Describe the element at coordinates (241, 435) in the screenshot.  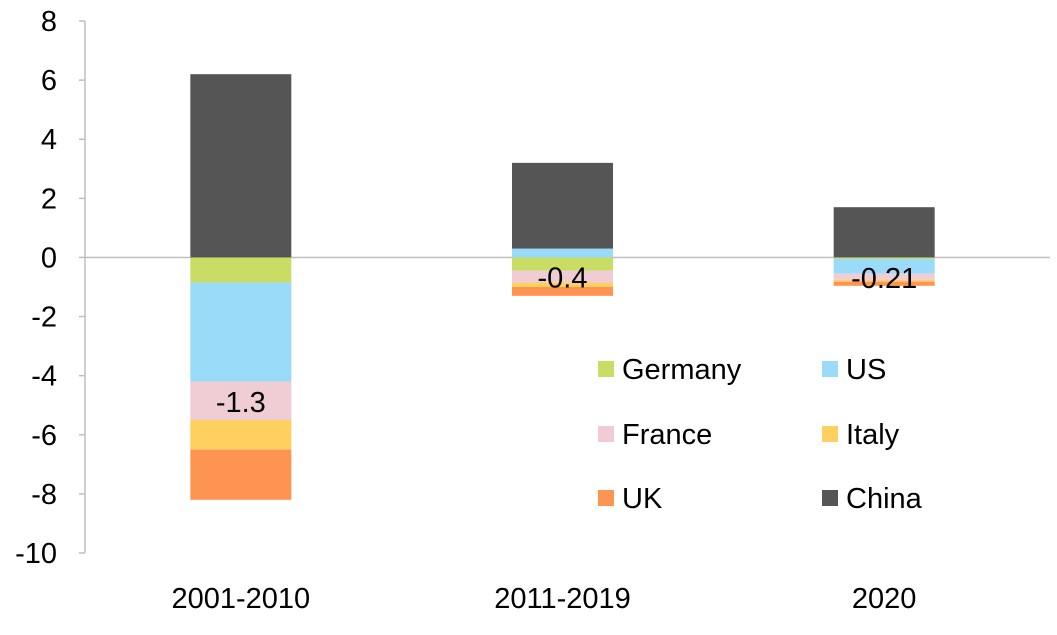
I see `bar-italy-2001-2010` at that location.